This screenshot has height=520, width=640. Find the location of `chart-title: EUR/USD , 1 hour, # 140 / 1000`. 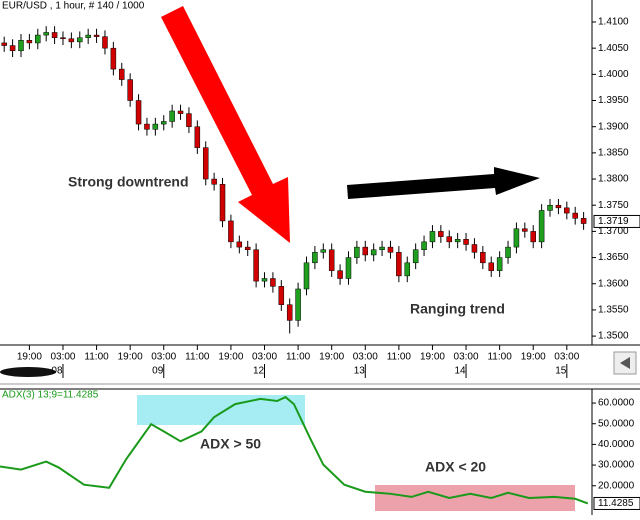

chart-title: EUR/USD , 1 hour, # 140 / 1000 is located at coordinates (73, 6).